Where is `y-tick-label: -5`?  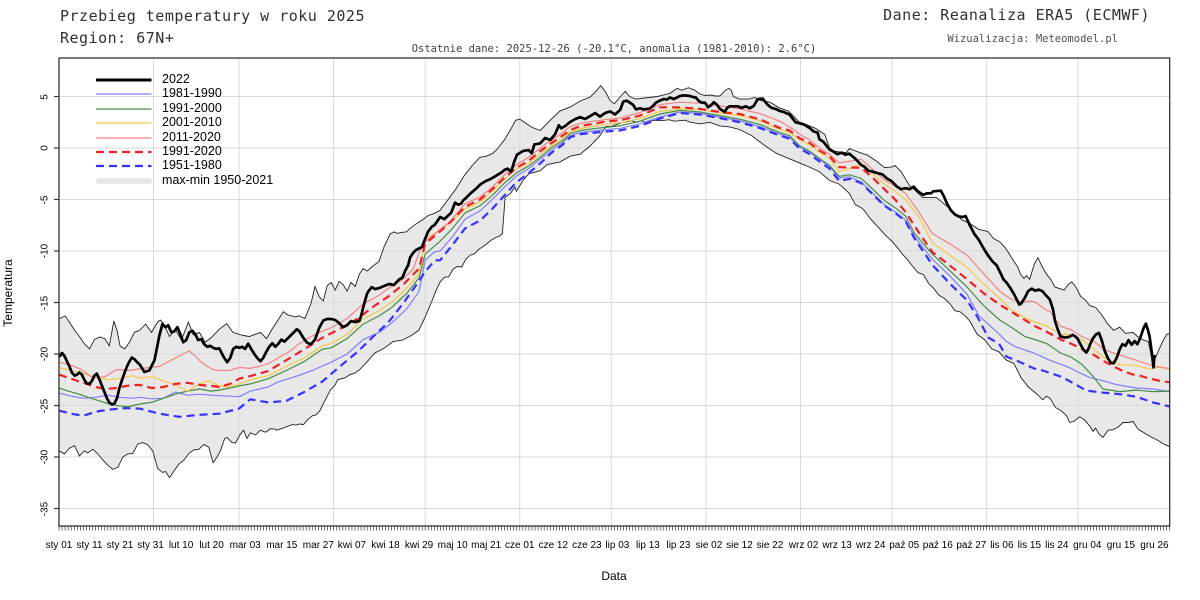 y-tick-label: -5 is located at coordinates (45, 199).